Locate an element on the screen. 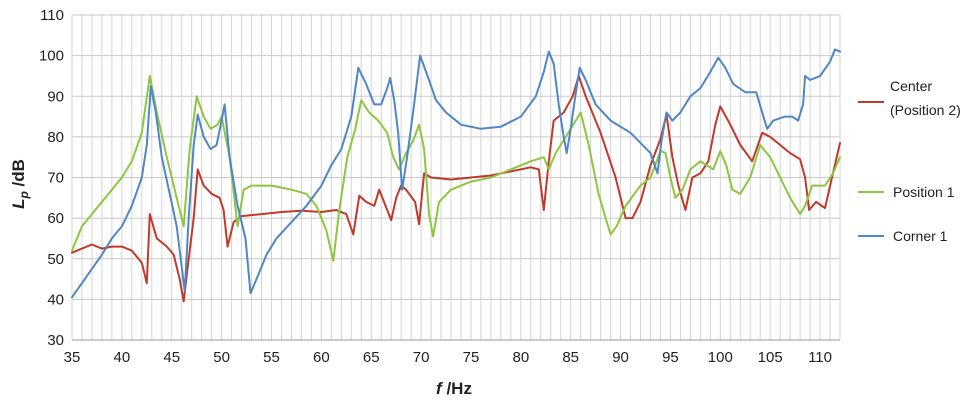 The width and height of the screenshot is (977, 401). x-tick-label: 95 is located at coordinates (670, 357).